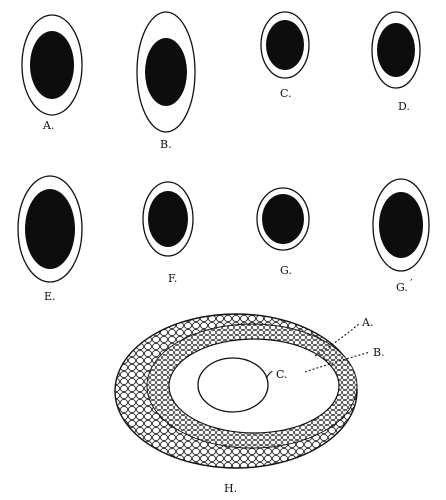 Image resolution: width=446 pixels, height=500 pixels. What do you see at coordinates (379, 352) in the screenshot?
I see `callout-b: B.` at bounding box center [379, 352].